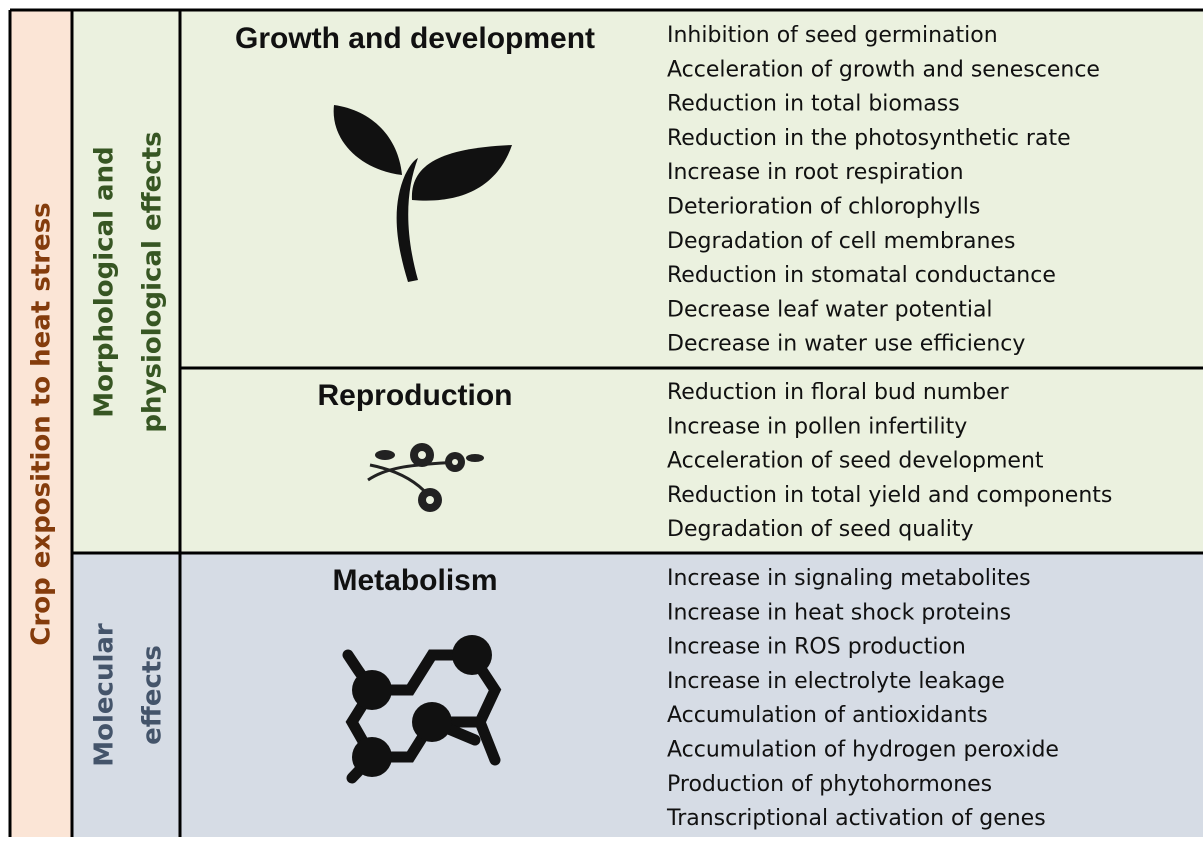 The image size is (1203, 841). What do you see at coordinates (861, 275) in the screenshot?
I see `effect-item: Reduction in stomatal conductance` at bounding box center [861, 275].